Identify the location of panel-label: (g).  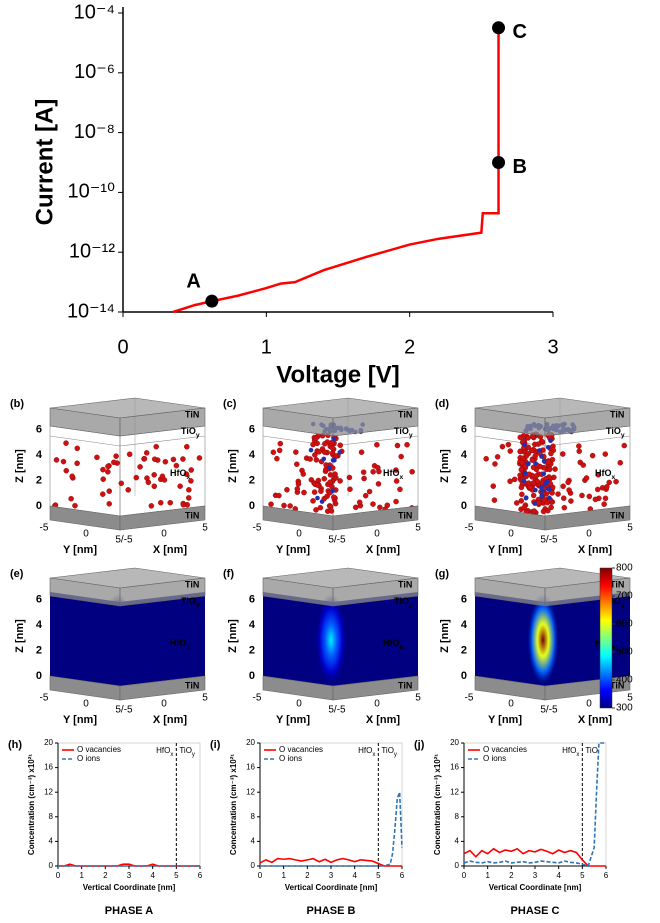
(442, 574).